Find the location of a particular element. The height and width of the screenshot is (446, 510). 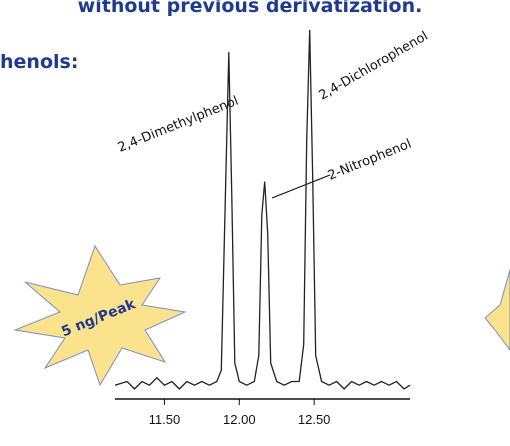

peak-label: 2,4-Dichlorophenol is located at coordinates (374, 66).